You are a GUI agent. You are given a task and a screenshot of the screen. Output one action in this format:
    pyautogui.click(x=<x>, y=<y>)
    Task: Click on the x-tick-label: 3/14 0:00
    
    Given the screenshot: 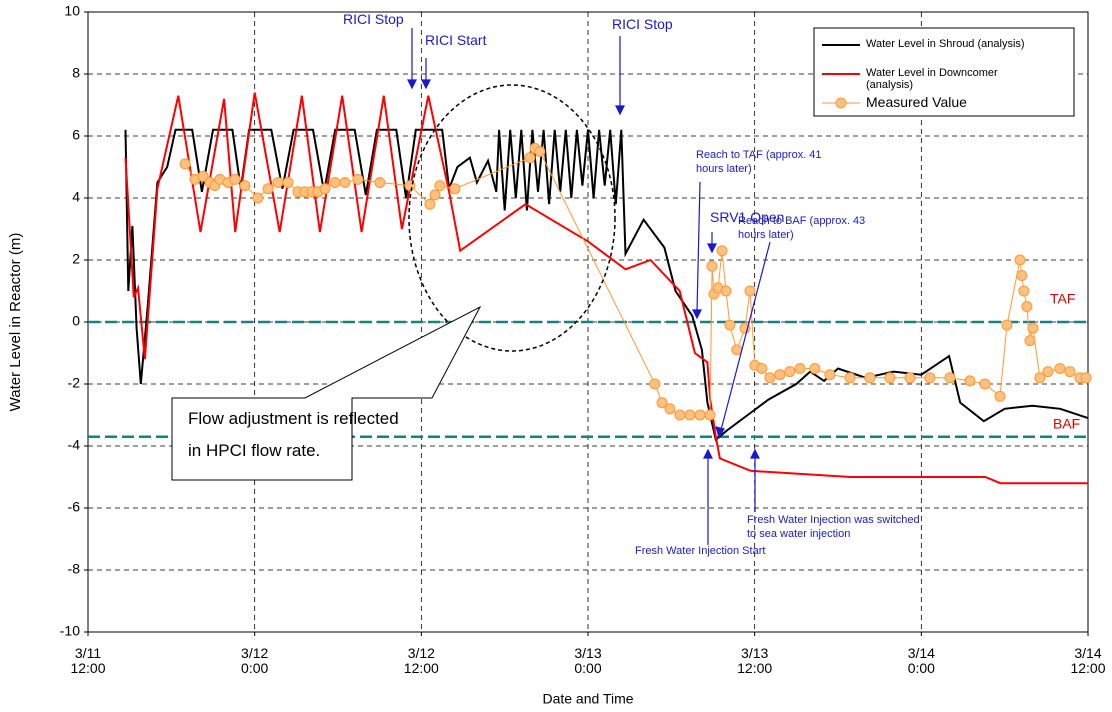 What is the action you would take?
    pyautogui.click(x=921, y=661)
    